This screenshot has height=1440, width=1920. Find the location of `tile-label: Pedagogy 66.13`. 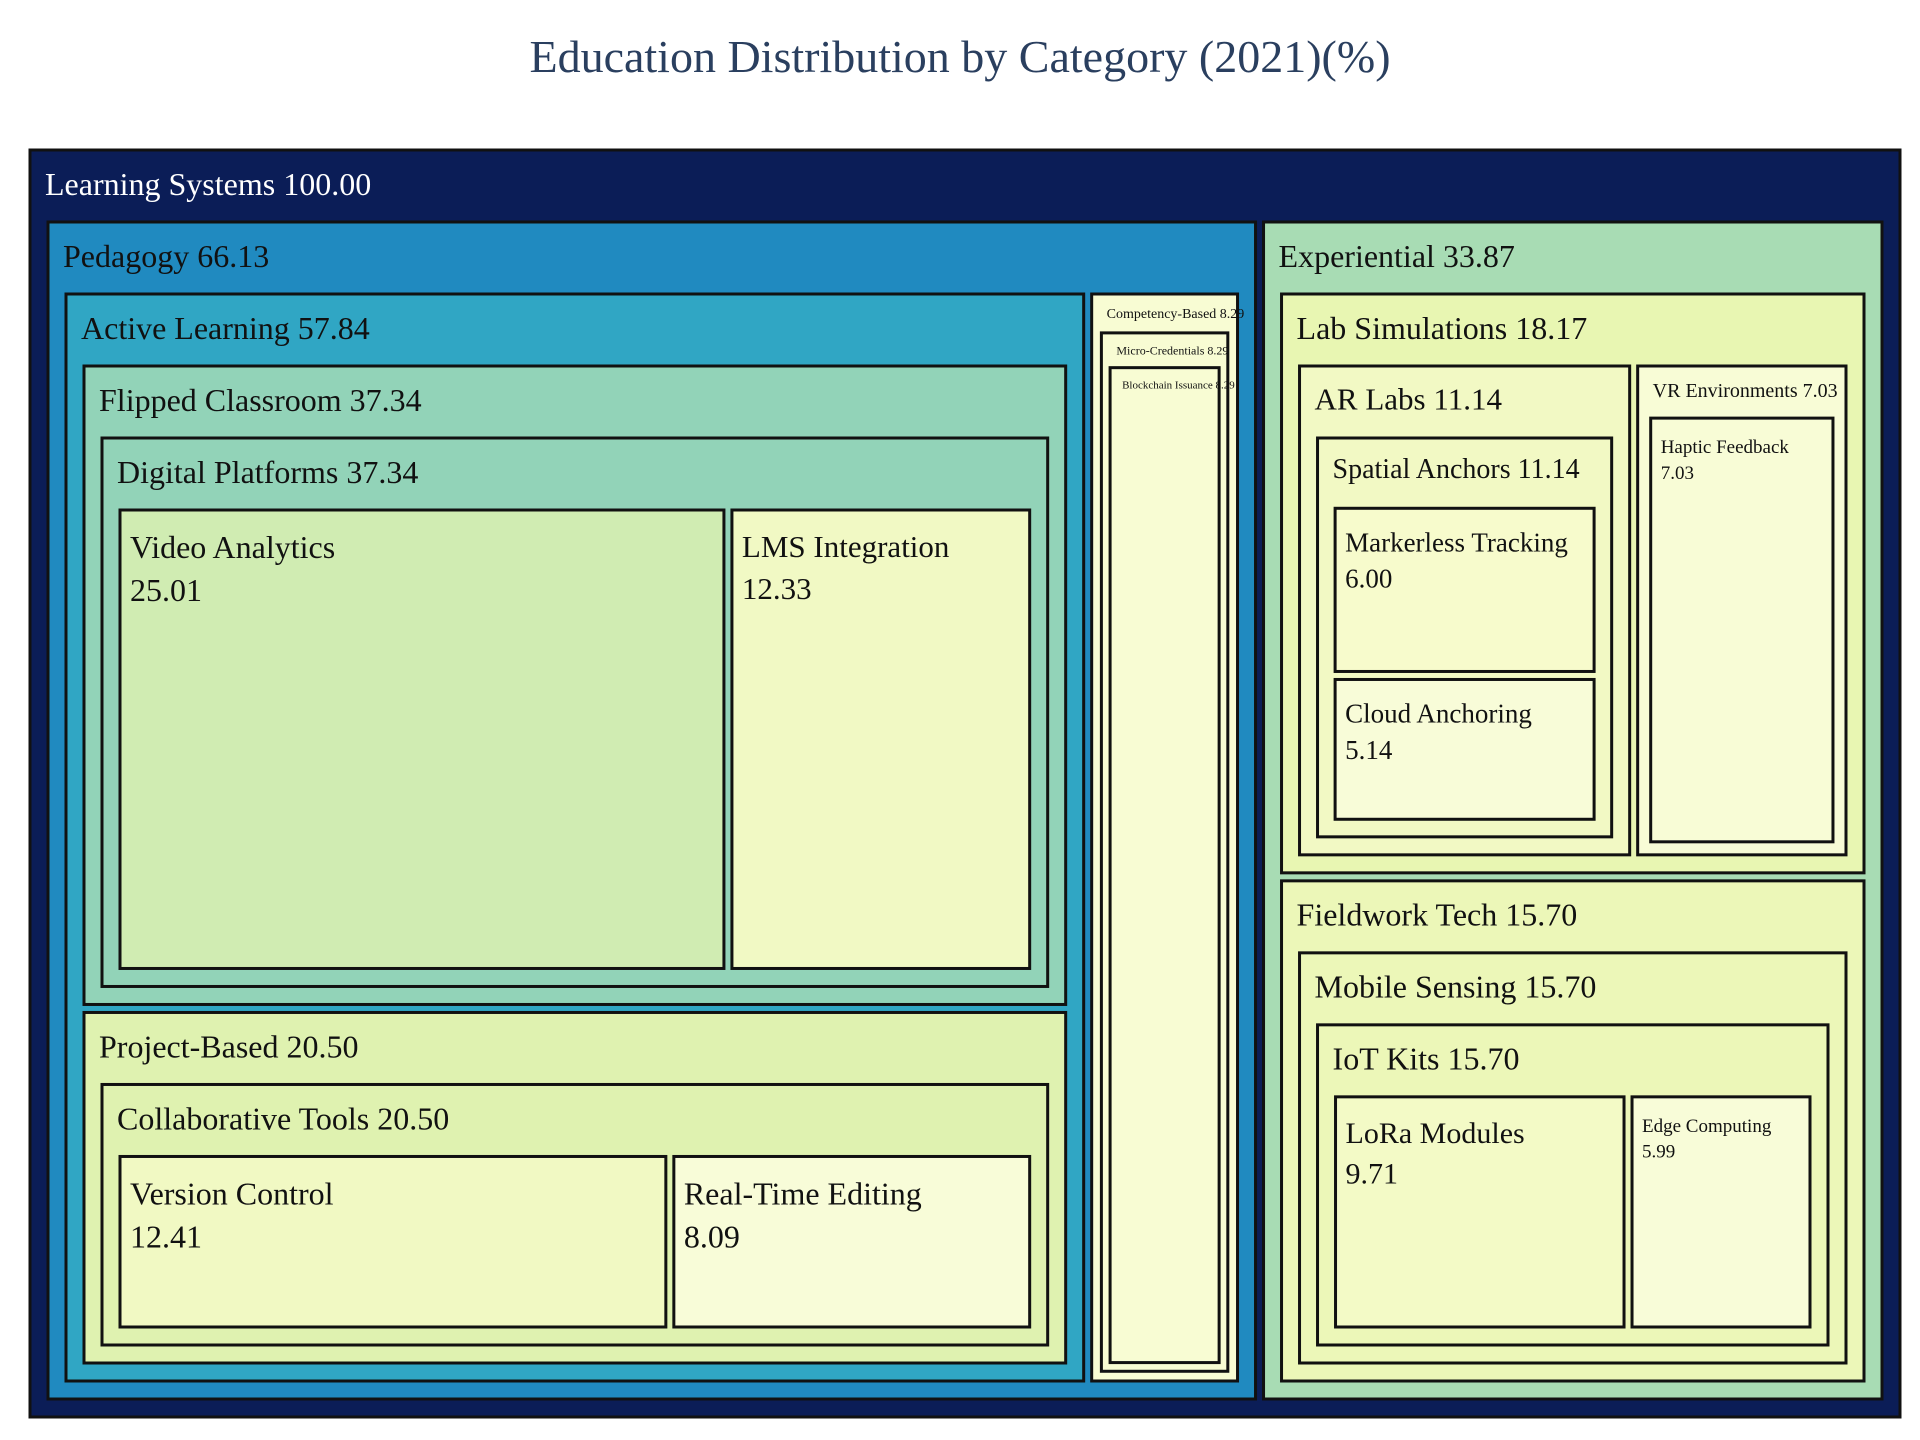

tile-label: Pedagogy 66.13 is located at coordinates (166, 256).